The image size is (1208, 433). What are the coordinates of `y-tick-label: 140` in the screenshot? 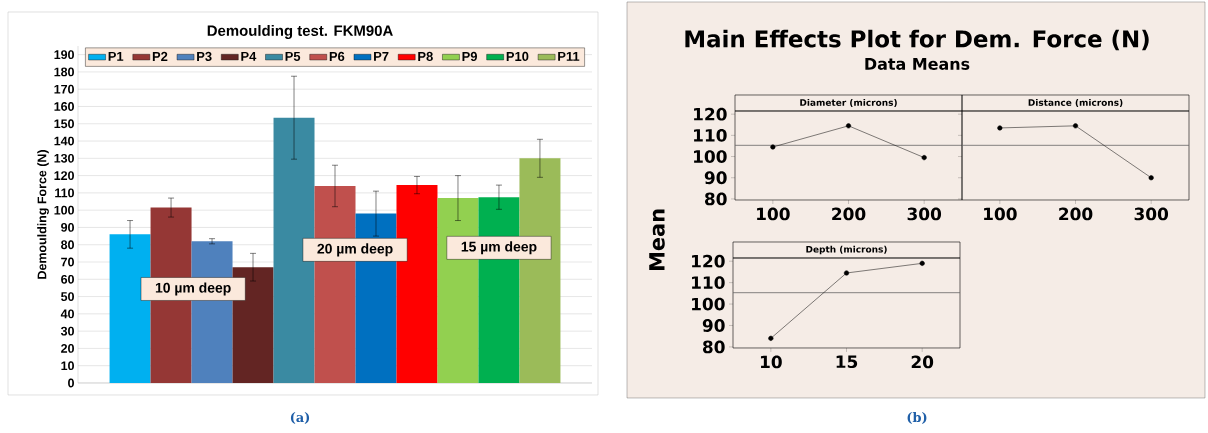 It's located at (64, 141).